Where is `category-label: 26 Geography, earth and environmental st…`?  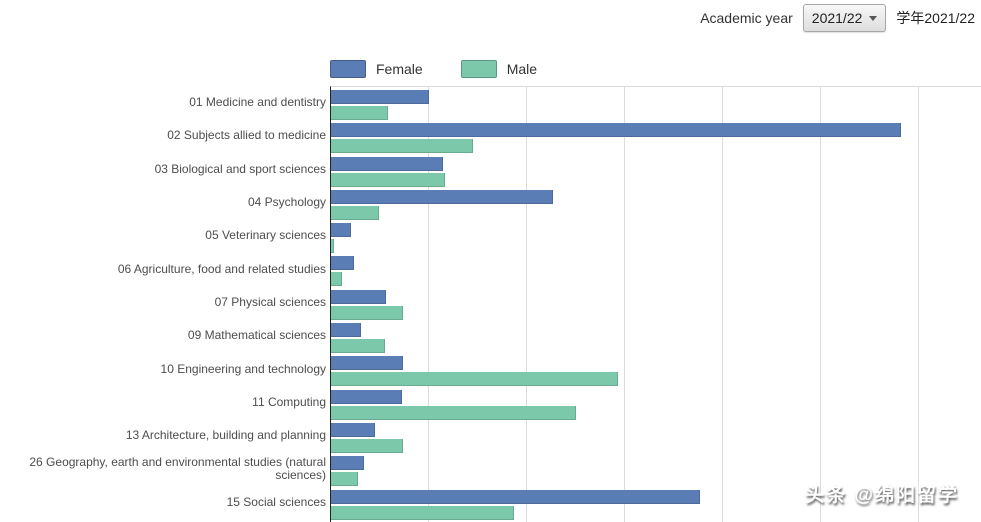
category-label: 26 Geography, earth and environmental st… is located at coordinates (177, 468).